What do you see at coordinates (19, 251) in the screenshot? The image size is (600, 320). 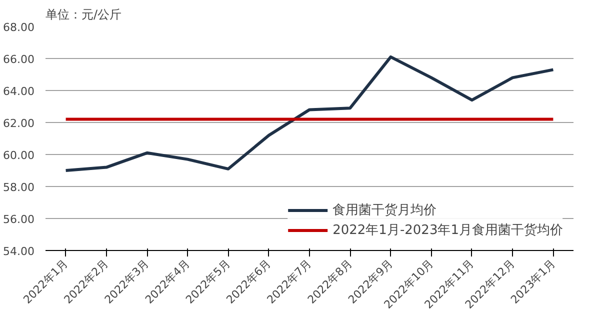 I see `y-tick-label: 54.00` at bounding box center [19, 251].